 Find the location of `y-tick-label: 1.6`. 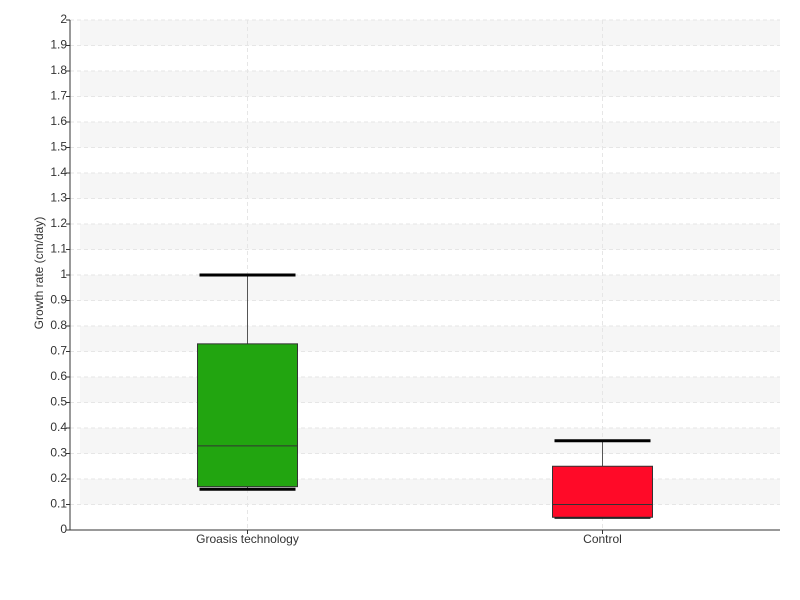

y-tick-label: 1.6 is located at coordinates (58, 121).